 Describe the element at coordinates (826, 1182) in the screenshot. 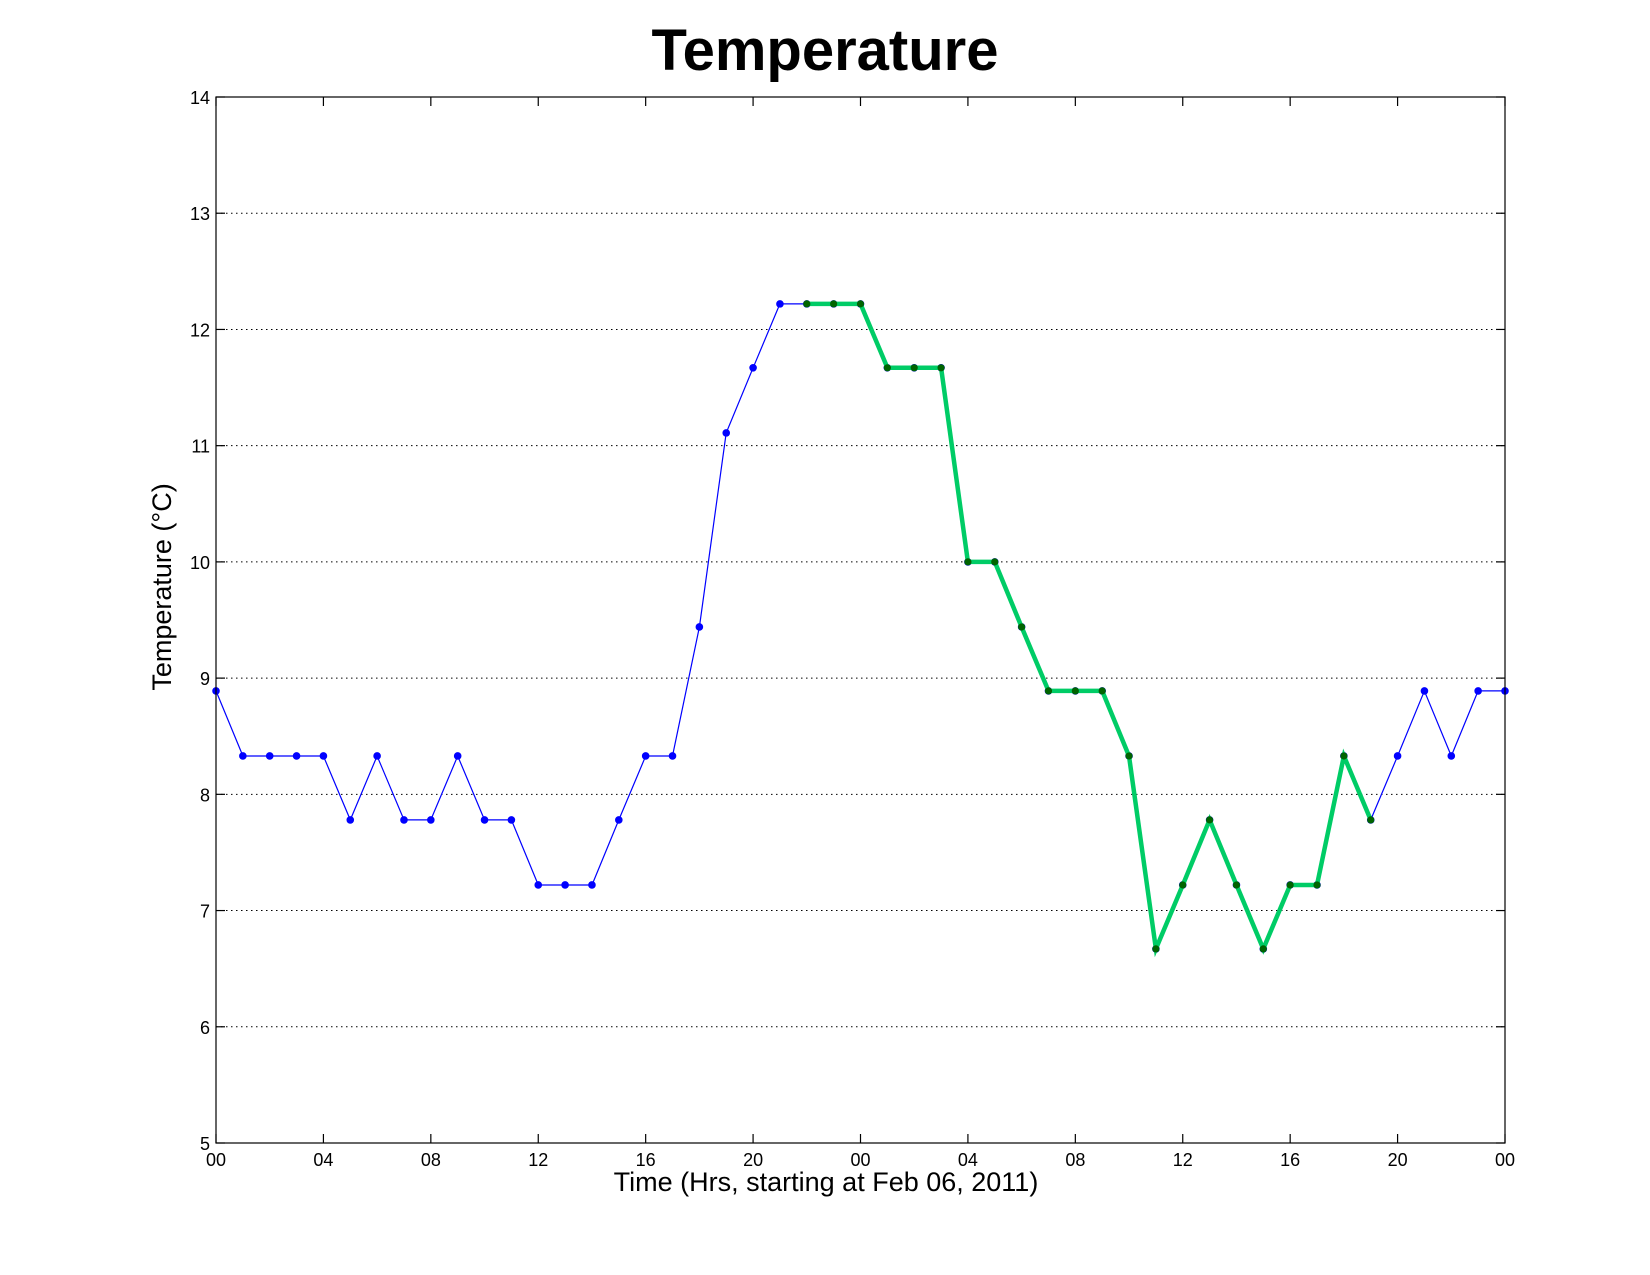

I see `x-axis-label: Time (Hrs, starting at Feb 06, 2011)` at that location.